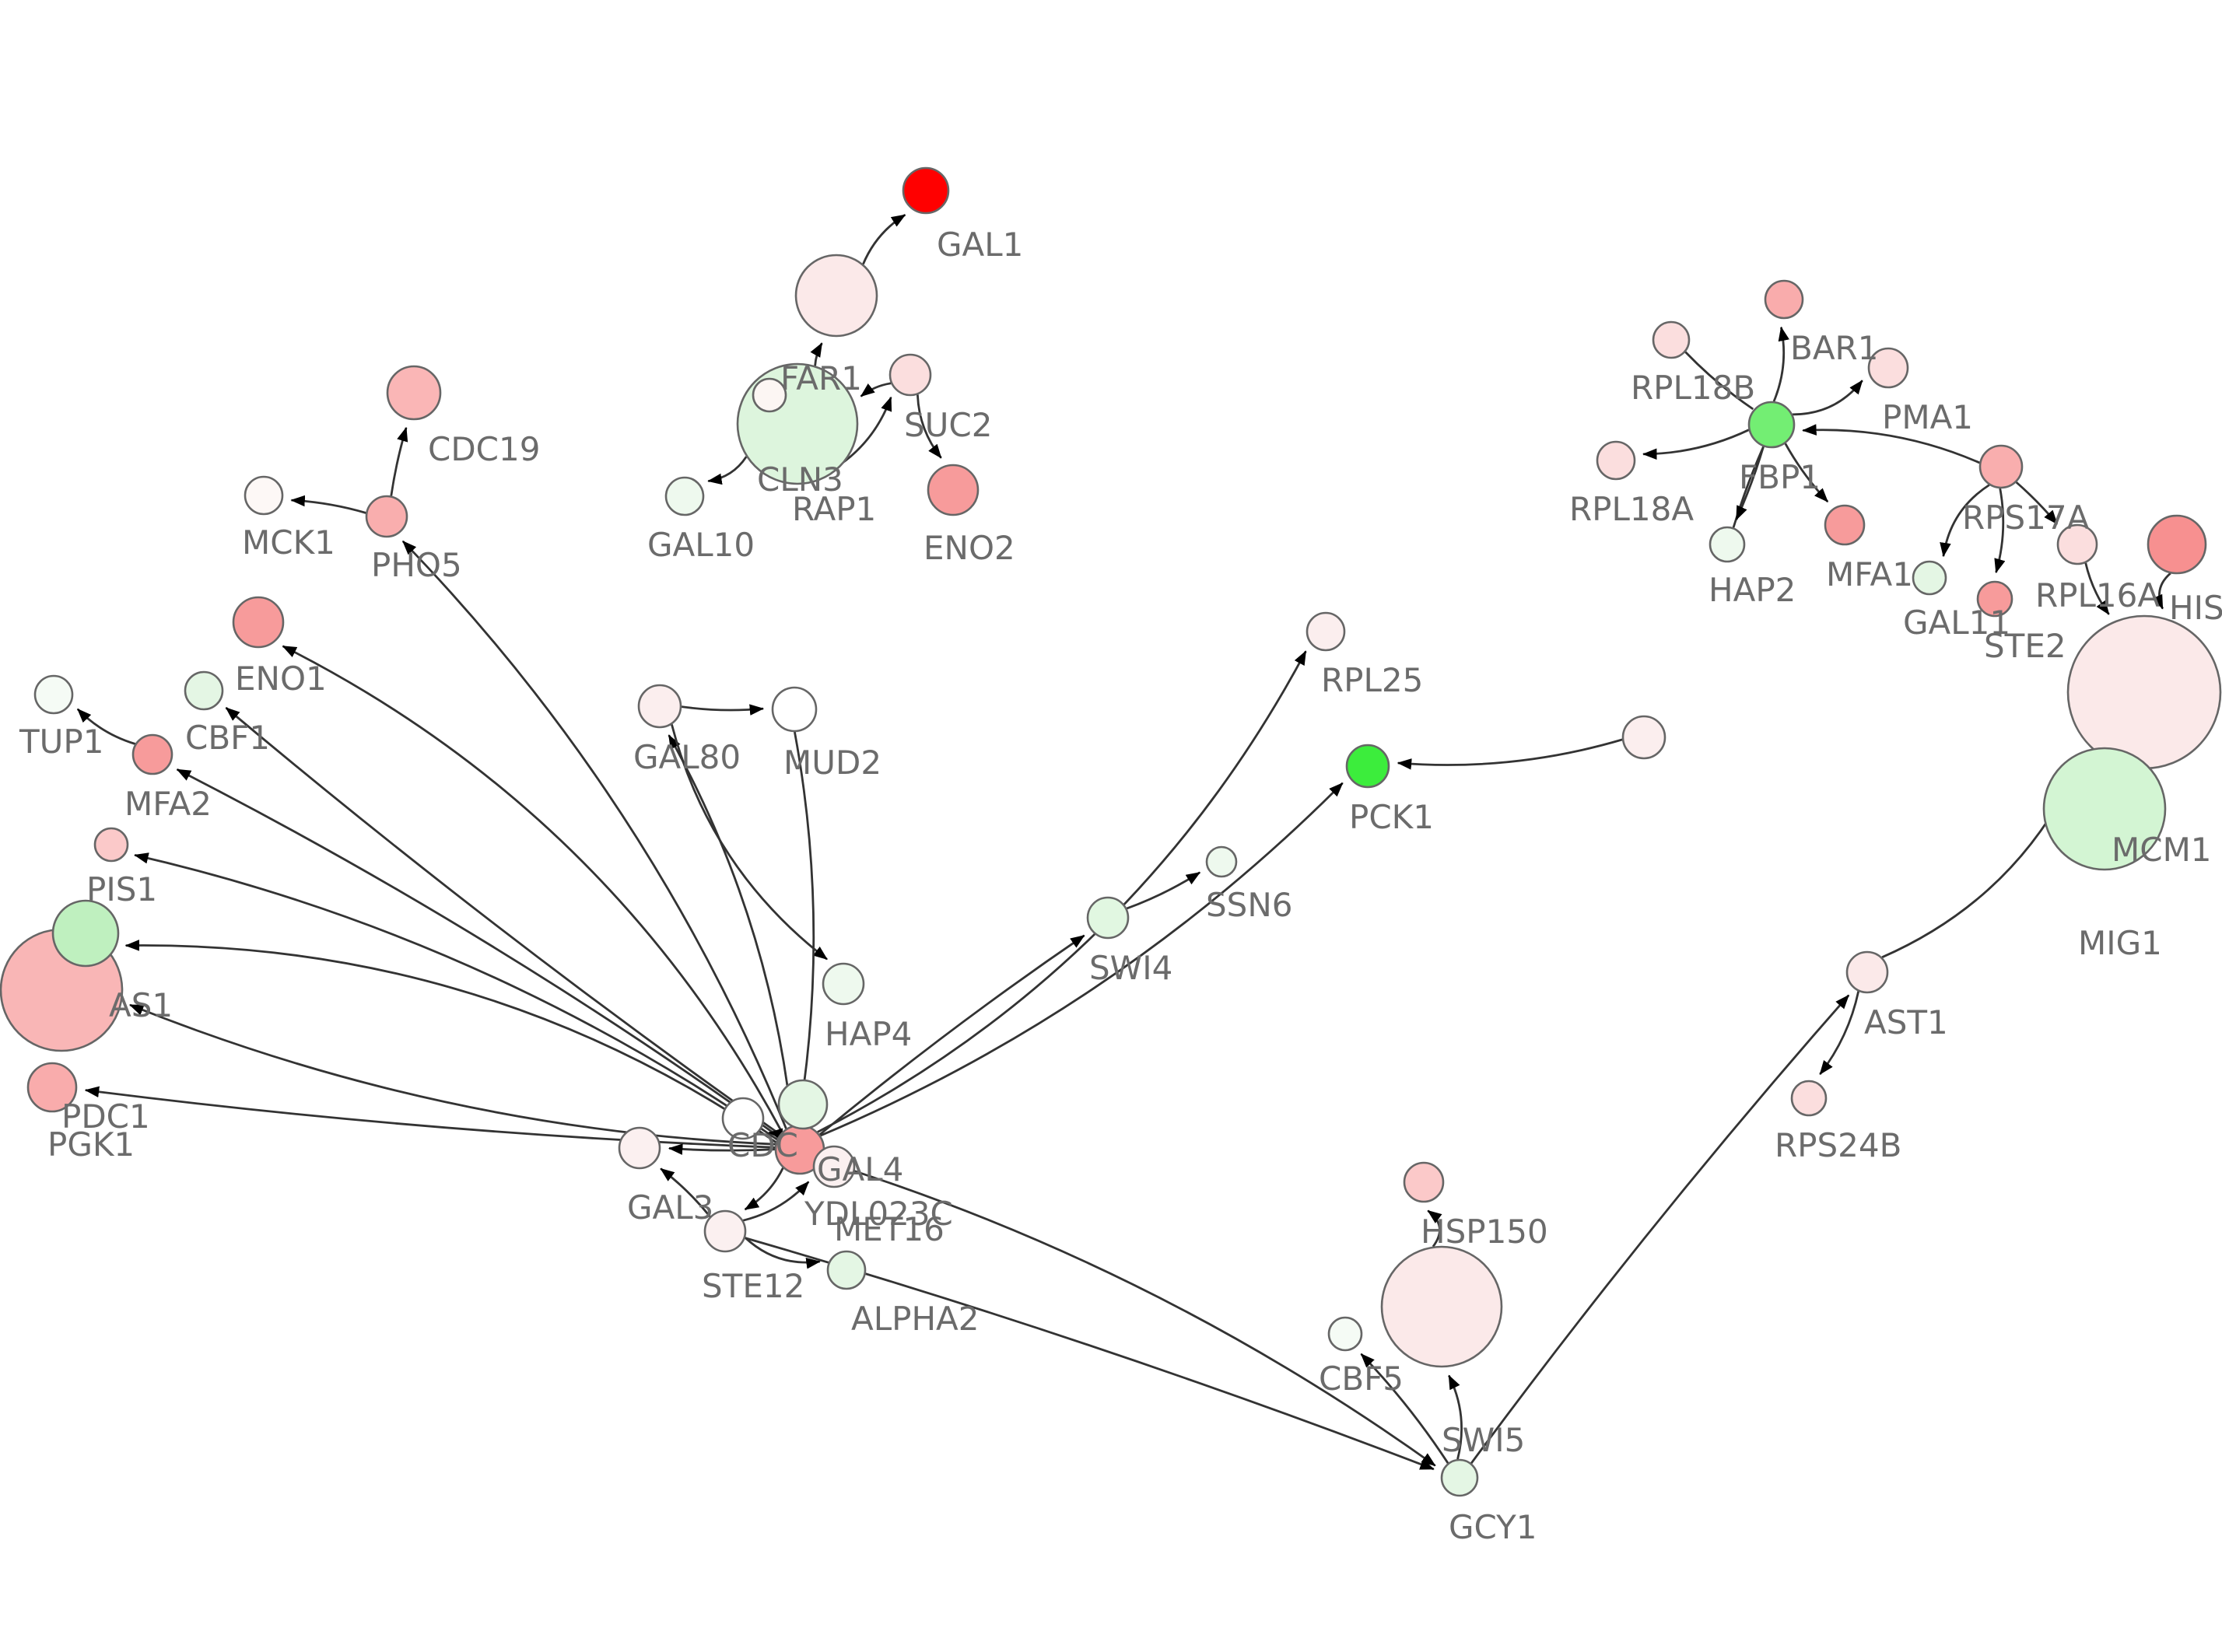 The height and width of the screenshot is (1652, 2222). What do you see at coordinates (1493, 1527) in the screenshot?
I see `node-label-gcy1: GCY1` at bounding box center [1493, 1527].